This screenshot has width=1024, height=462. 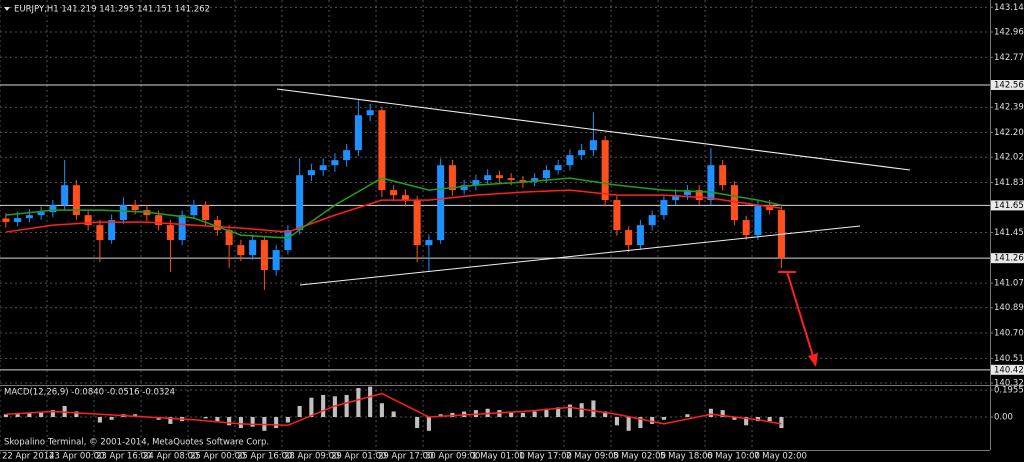 What do you see at coordinates (1009, 391) in the screenshot?
I see `y-tick-label: 0.1955` at bounding box center [1009, 391].